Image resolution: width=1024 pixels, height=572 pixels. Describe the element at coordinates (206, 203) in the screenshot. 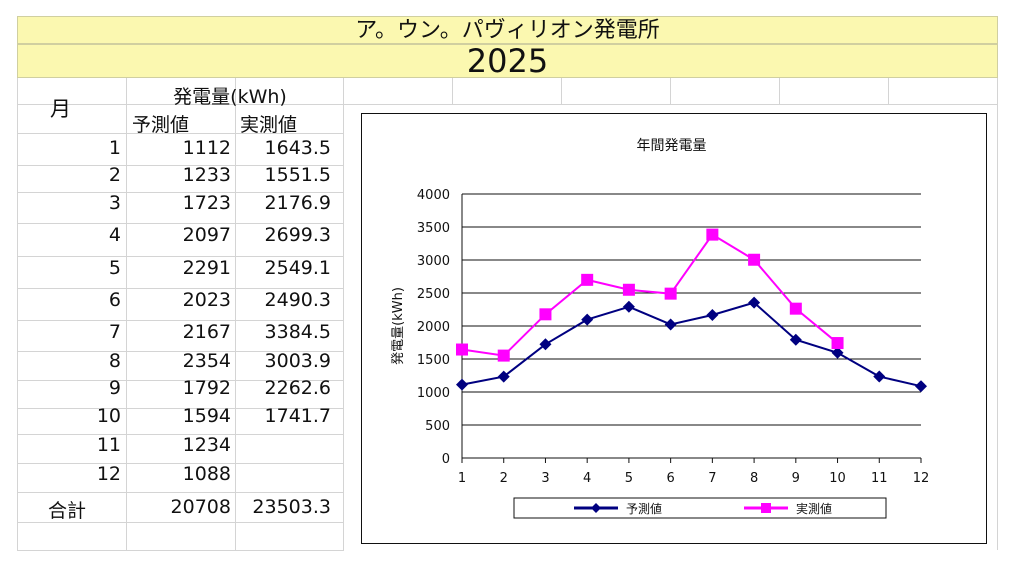

I see `predicted-cell: 1723` at that location.